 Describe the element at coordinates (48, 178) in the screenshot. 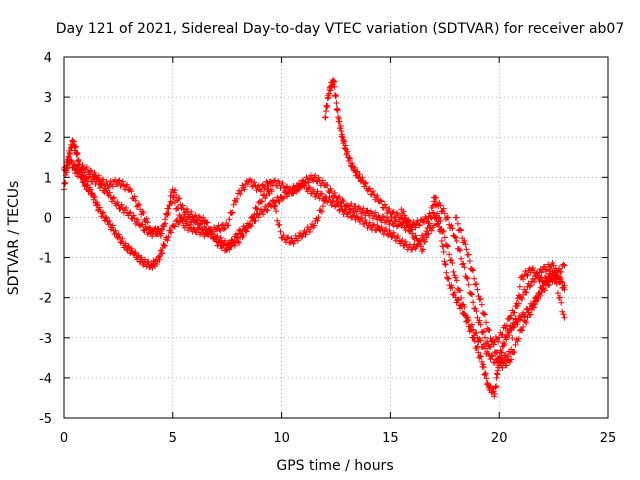

I see `y-tick-label: 1` at that location.